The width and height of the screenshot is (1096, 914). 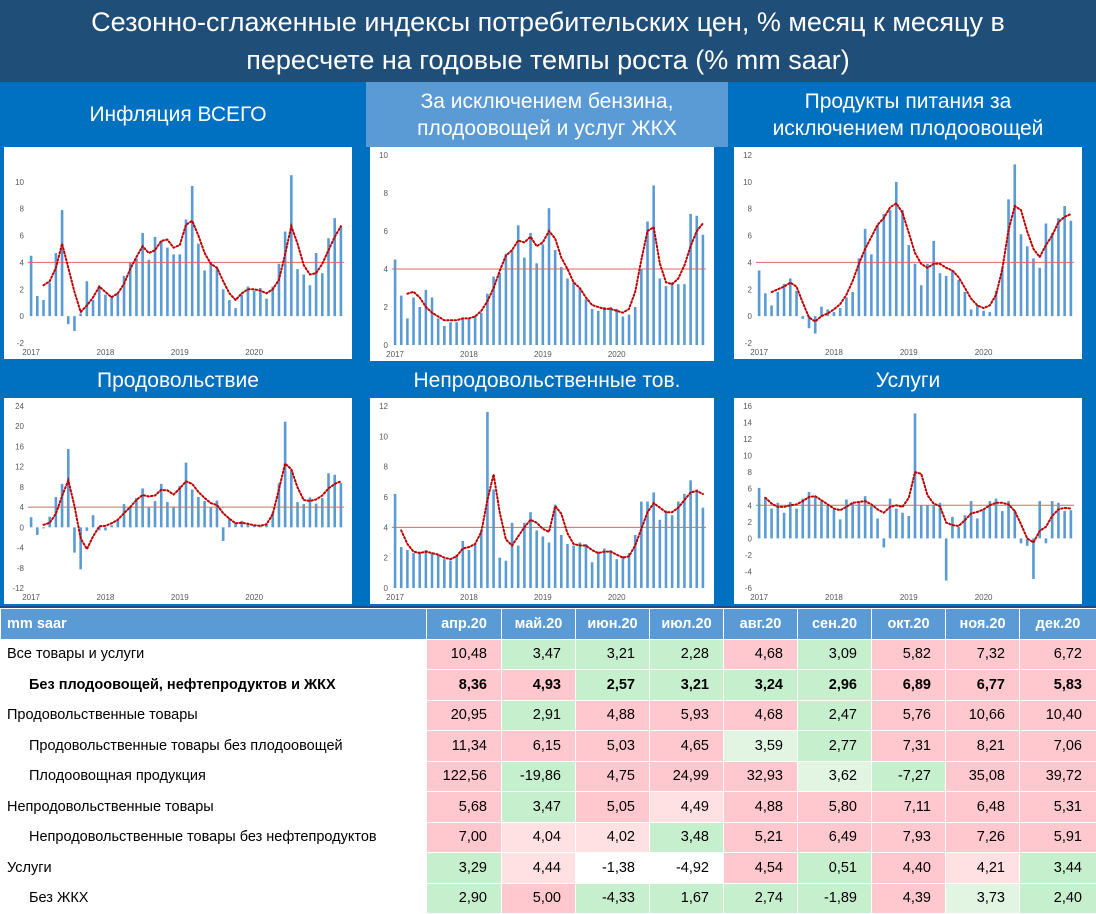 I want to click on row-label: Плодоовощная продукция, so click(x=214, y=776).